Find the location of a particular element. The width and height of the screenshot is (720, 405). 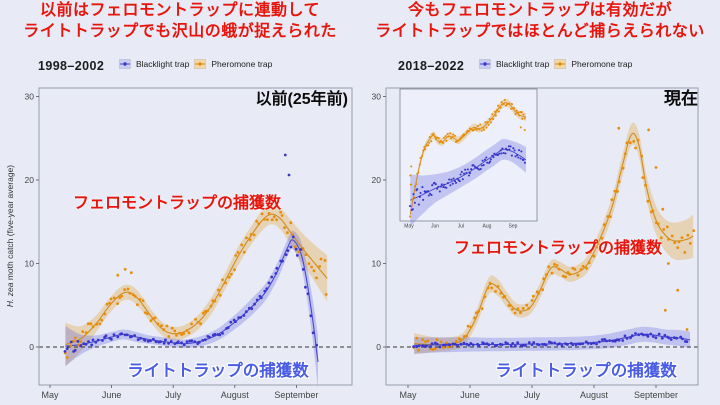

left-period-label: 1998–2002 is located at coordinates (71, 66).